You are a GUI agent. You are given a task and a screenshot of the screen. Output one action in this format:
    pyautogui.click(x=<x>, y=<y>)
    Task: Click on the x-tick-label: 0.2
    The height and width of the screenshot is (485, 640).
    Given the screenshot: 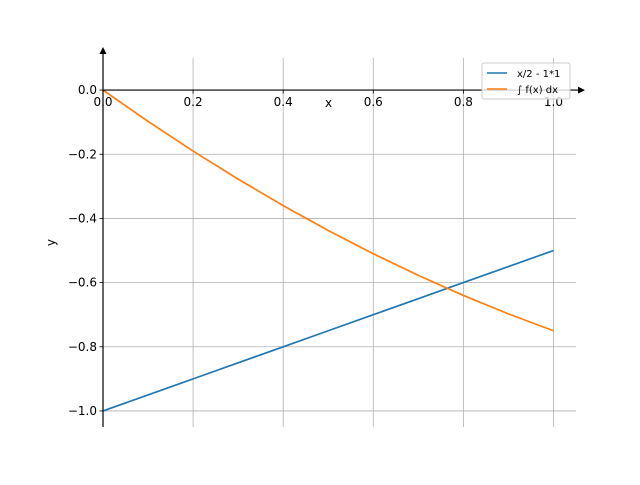 What is the action you would take?
    pyautogui.click(x=193, y=102)
    